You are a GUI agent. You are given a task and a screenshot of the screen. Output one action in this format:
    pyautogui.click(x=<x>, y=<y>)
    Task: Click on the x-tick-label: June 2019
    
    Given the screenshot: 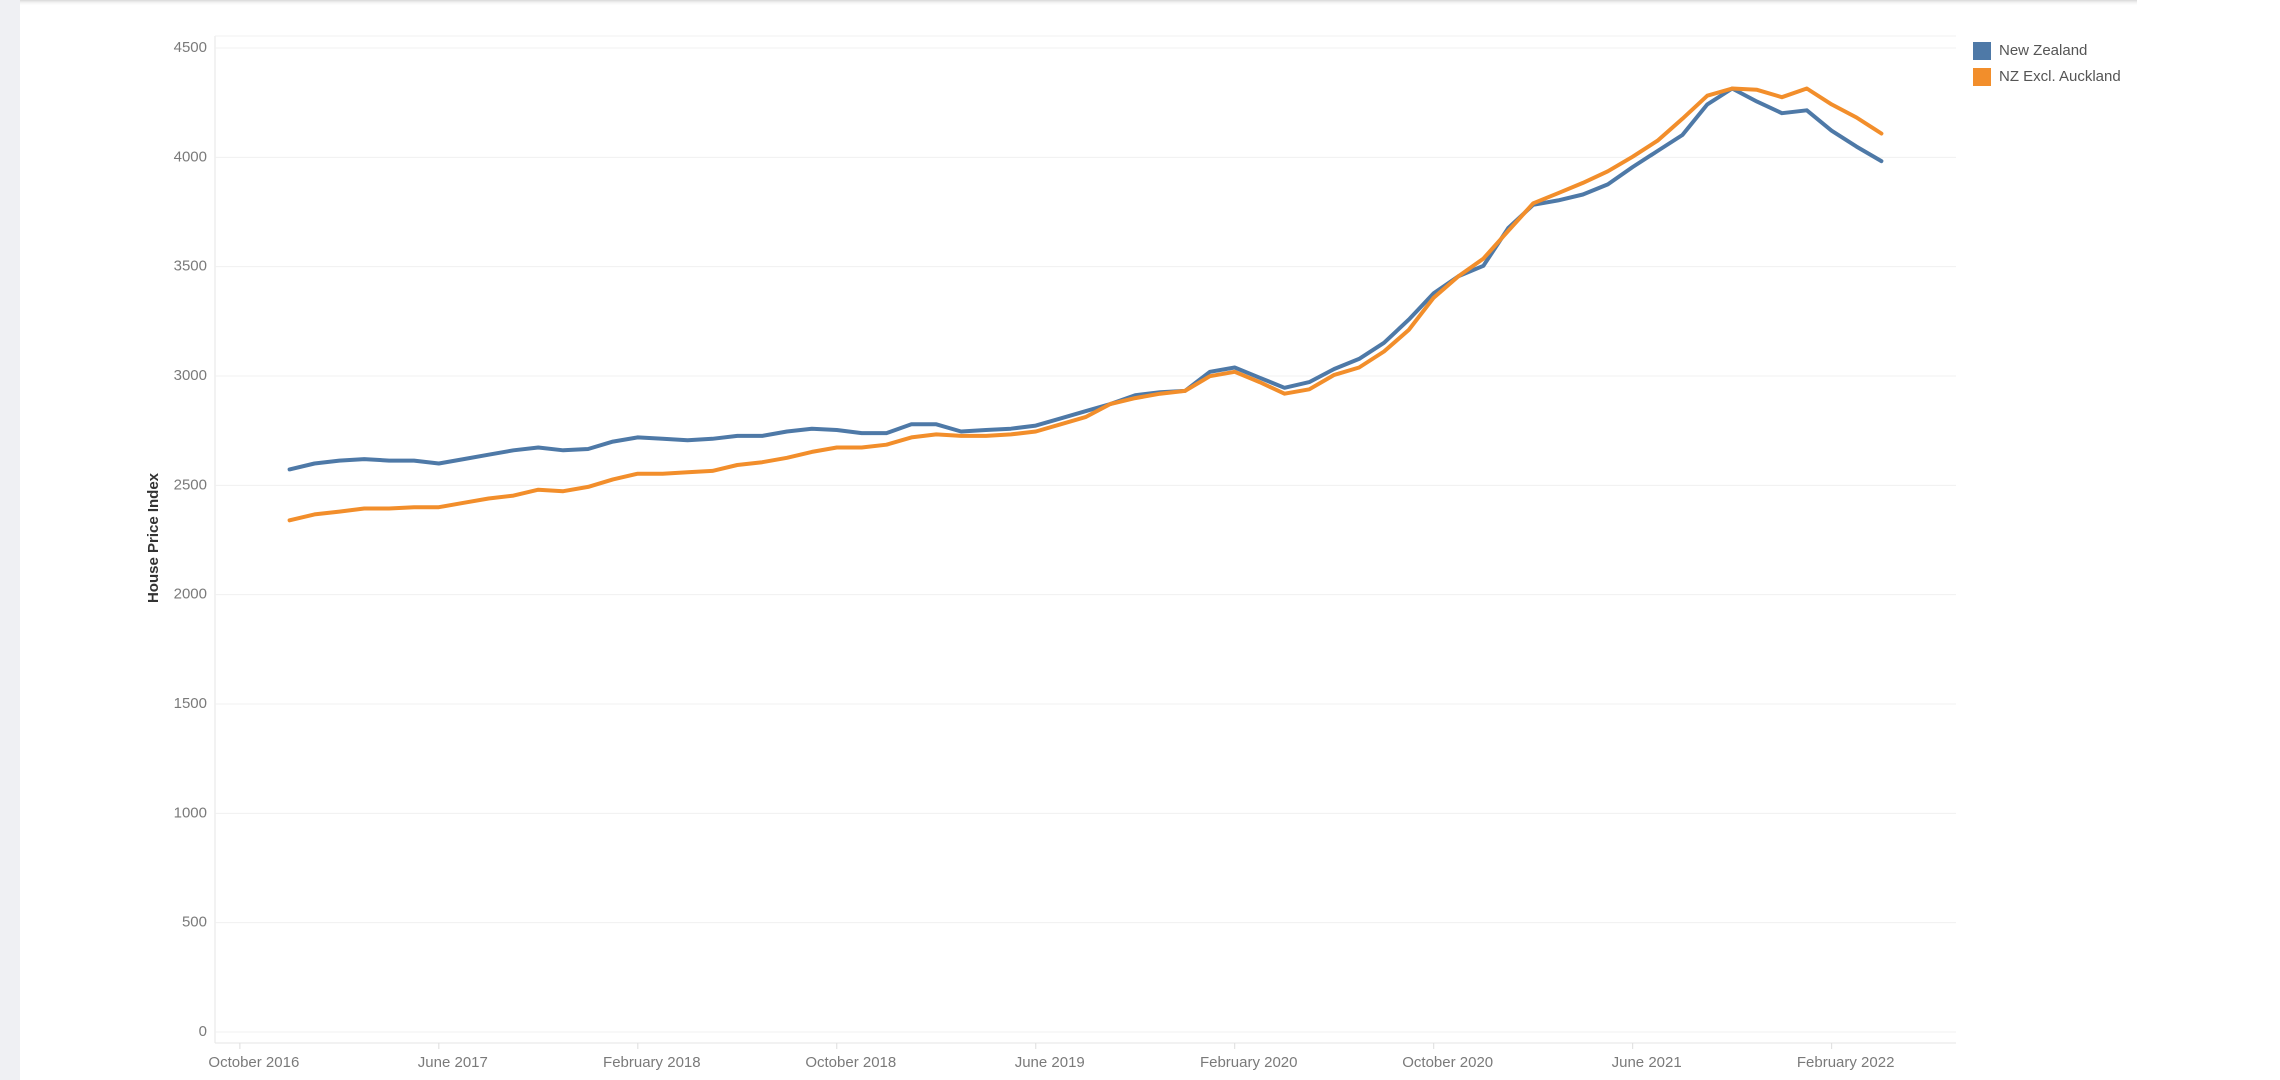 What is the action you would take?
    pyautogui.click(x=1050, y=1062)
    